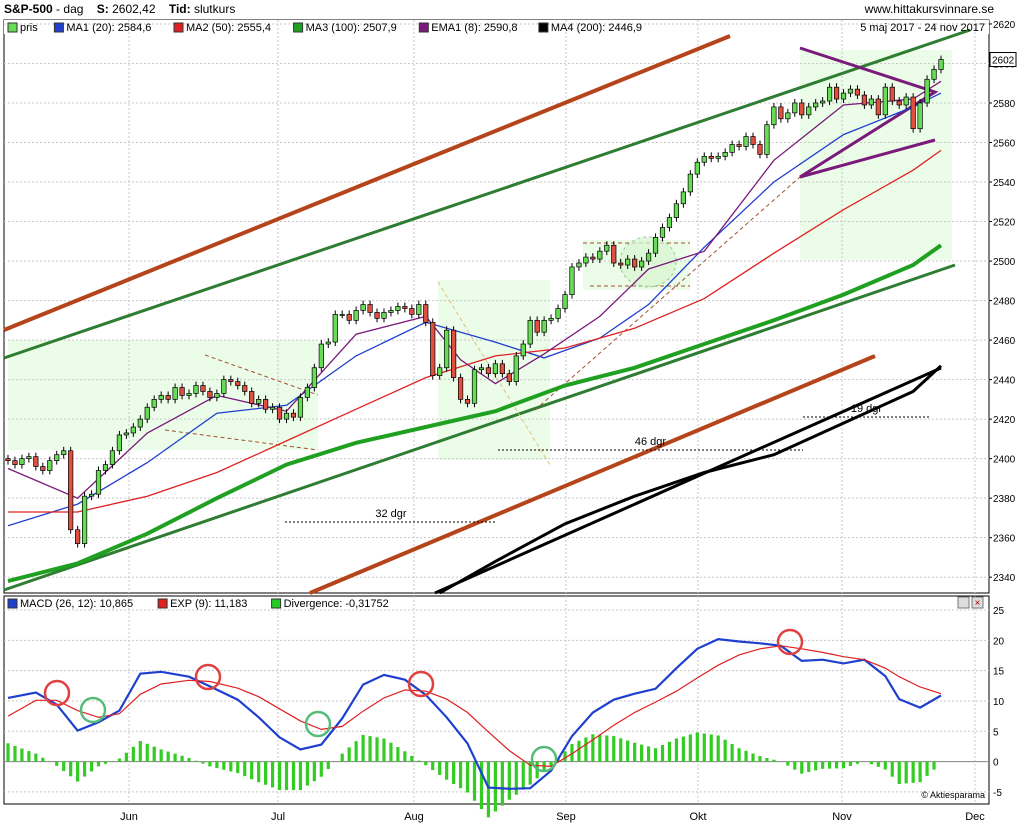 Image resolution: width=1032 pixels, height=828 pixels. Describe the element at coordinates (108, 28) in the screenshot. I see `legend-label: MA1 (20): 2584,6` at that location.